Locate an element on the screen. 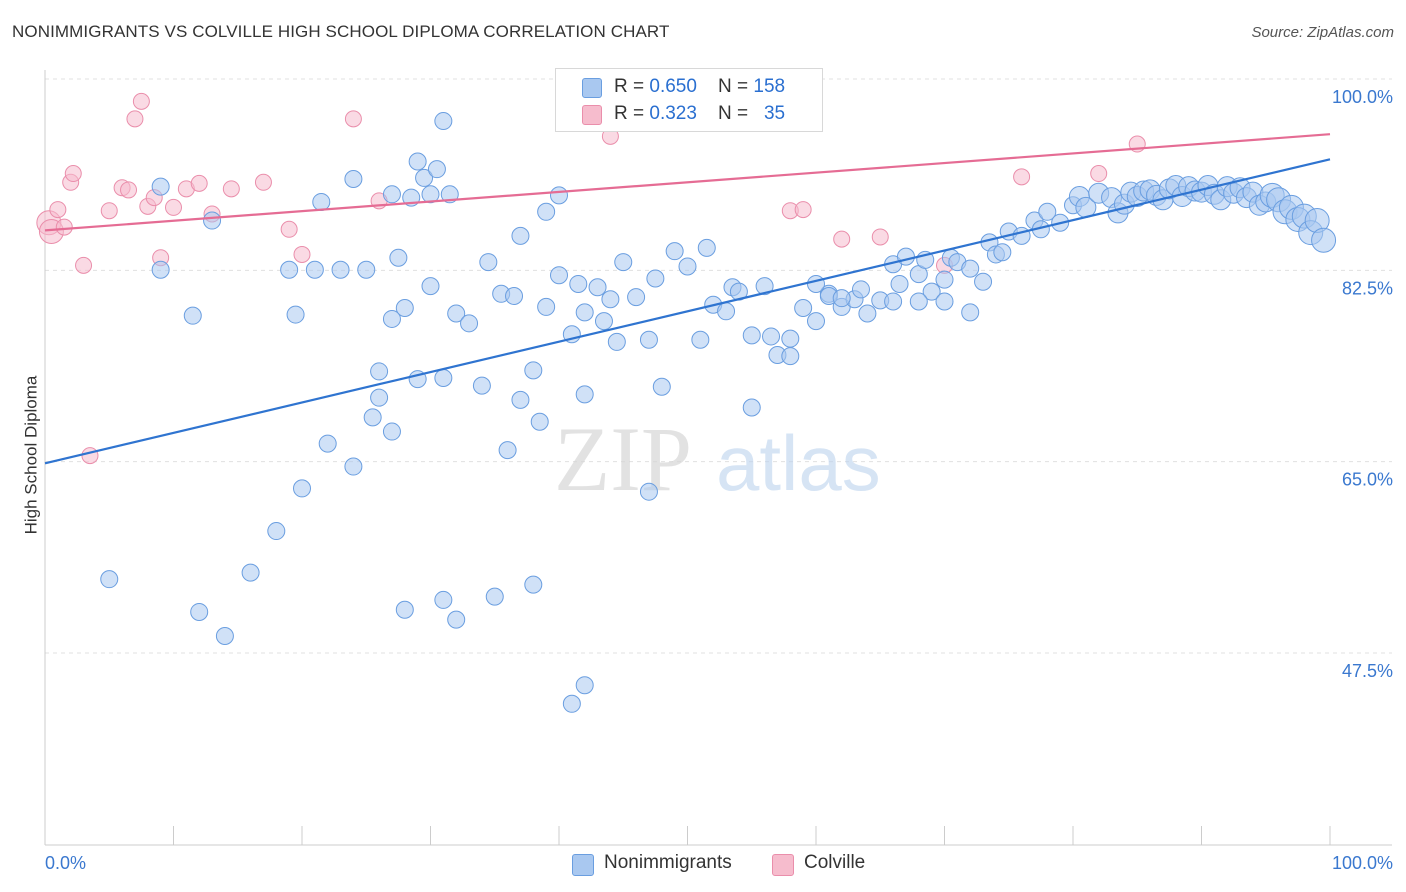  legend-r-value: 0.323 is located at coordinates (673, 113).